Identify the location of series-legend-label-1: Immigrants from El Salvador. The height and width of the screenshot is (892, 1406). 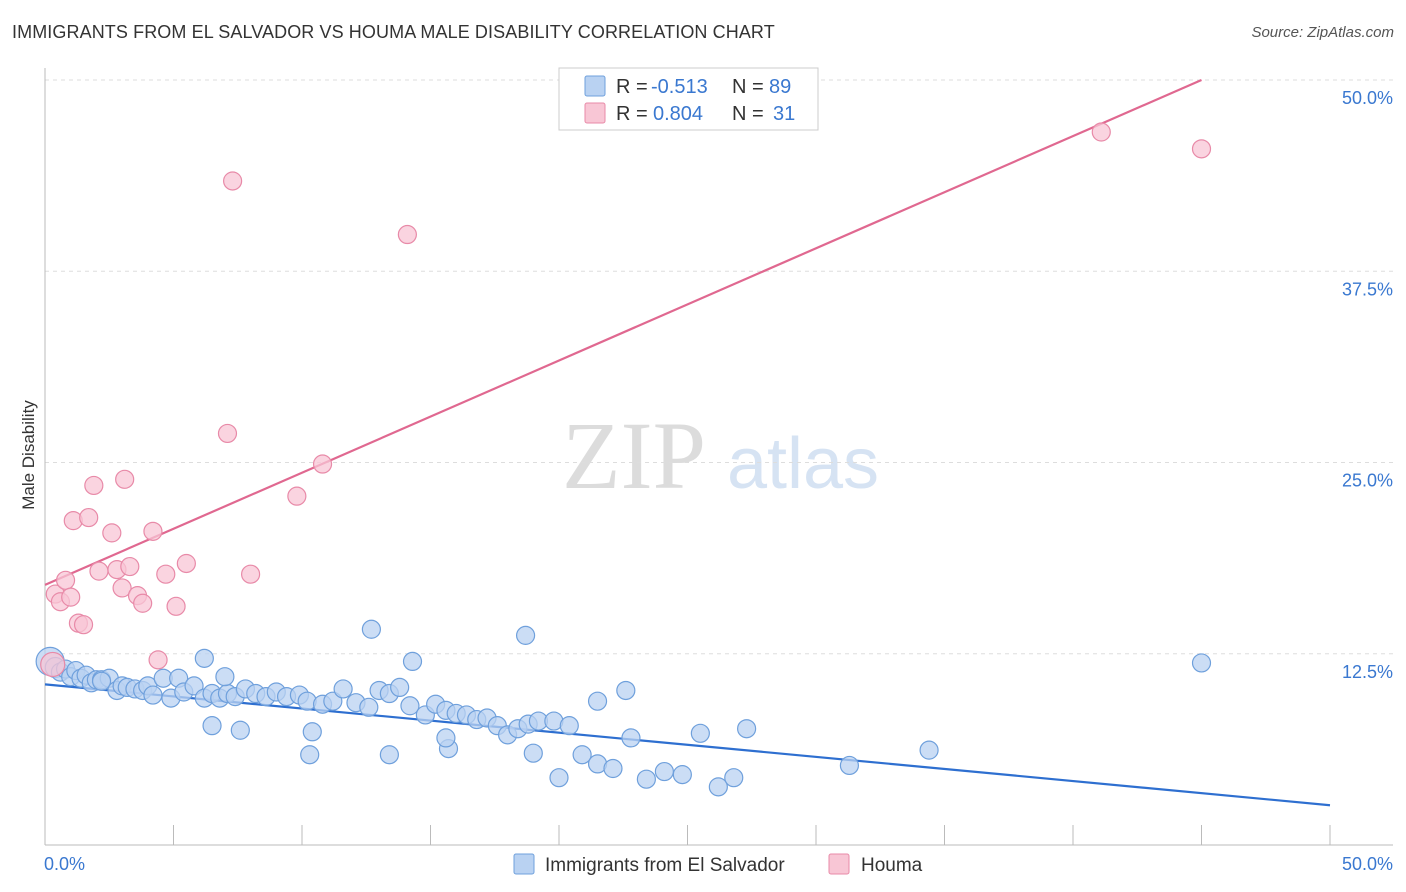
(665, 865).